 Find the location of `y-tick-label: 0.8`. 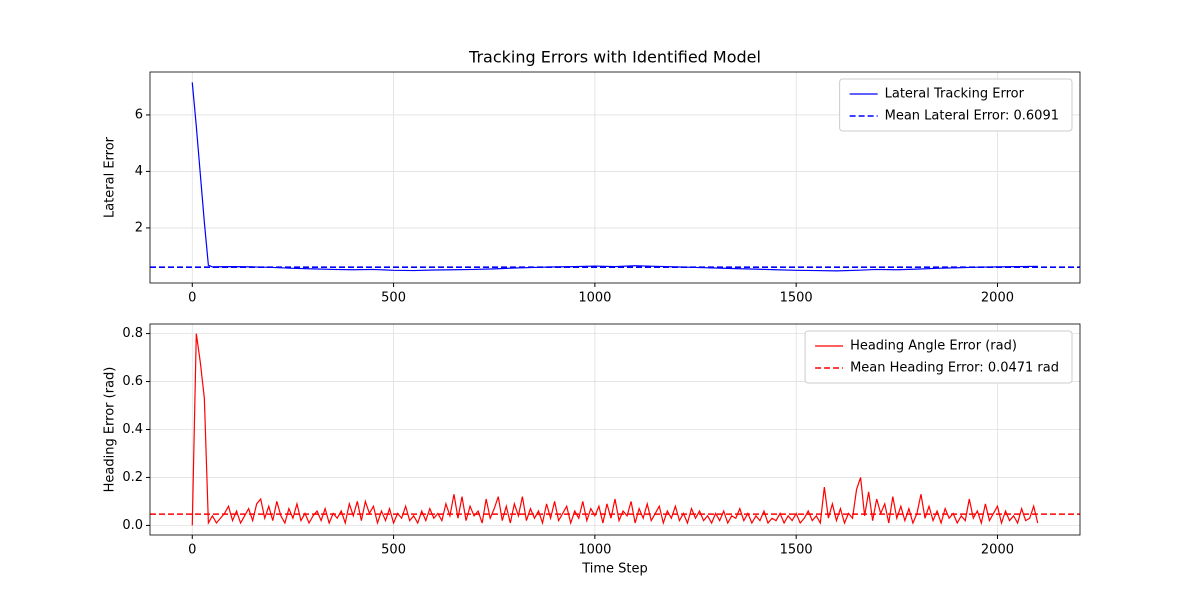

y-tick-label: 0.8 is located at coordinates (132, 333).